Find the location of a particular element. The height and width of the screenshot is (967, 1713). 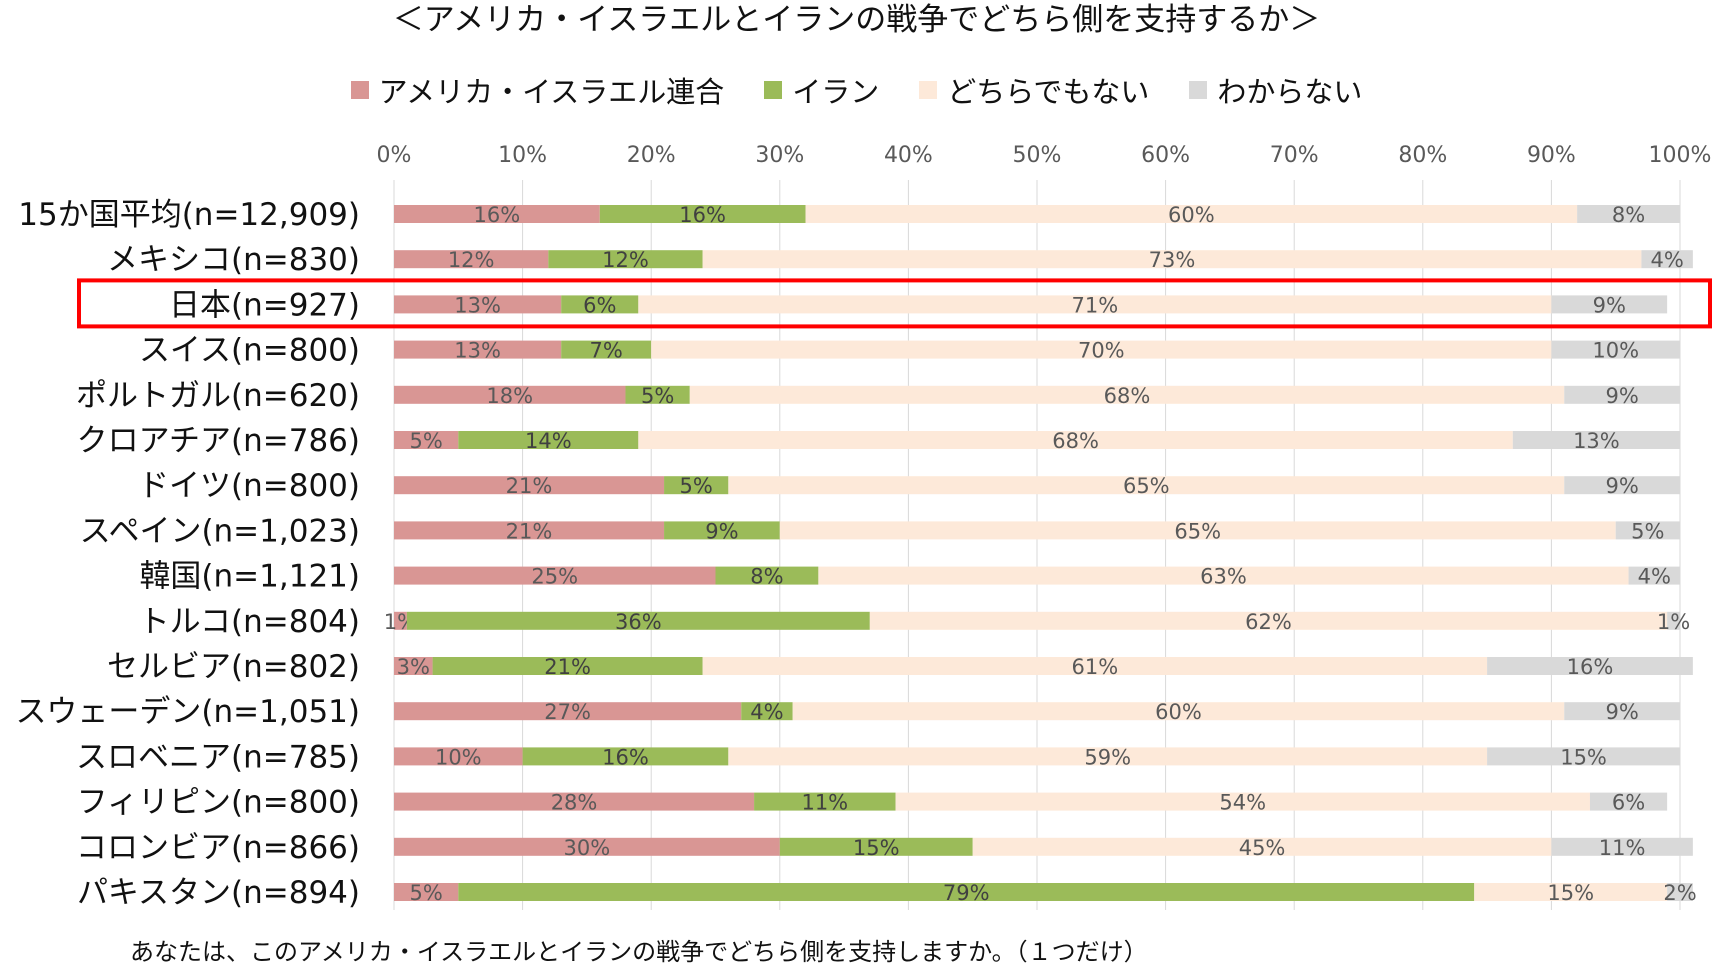

data-label: 62% is located at coordinates (1268, 622).